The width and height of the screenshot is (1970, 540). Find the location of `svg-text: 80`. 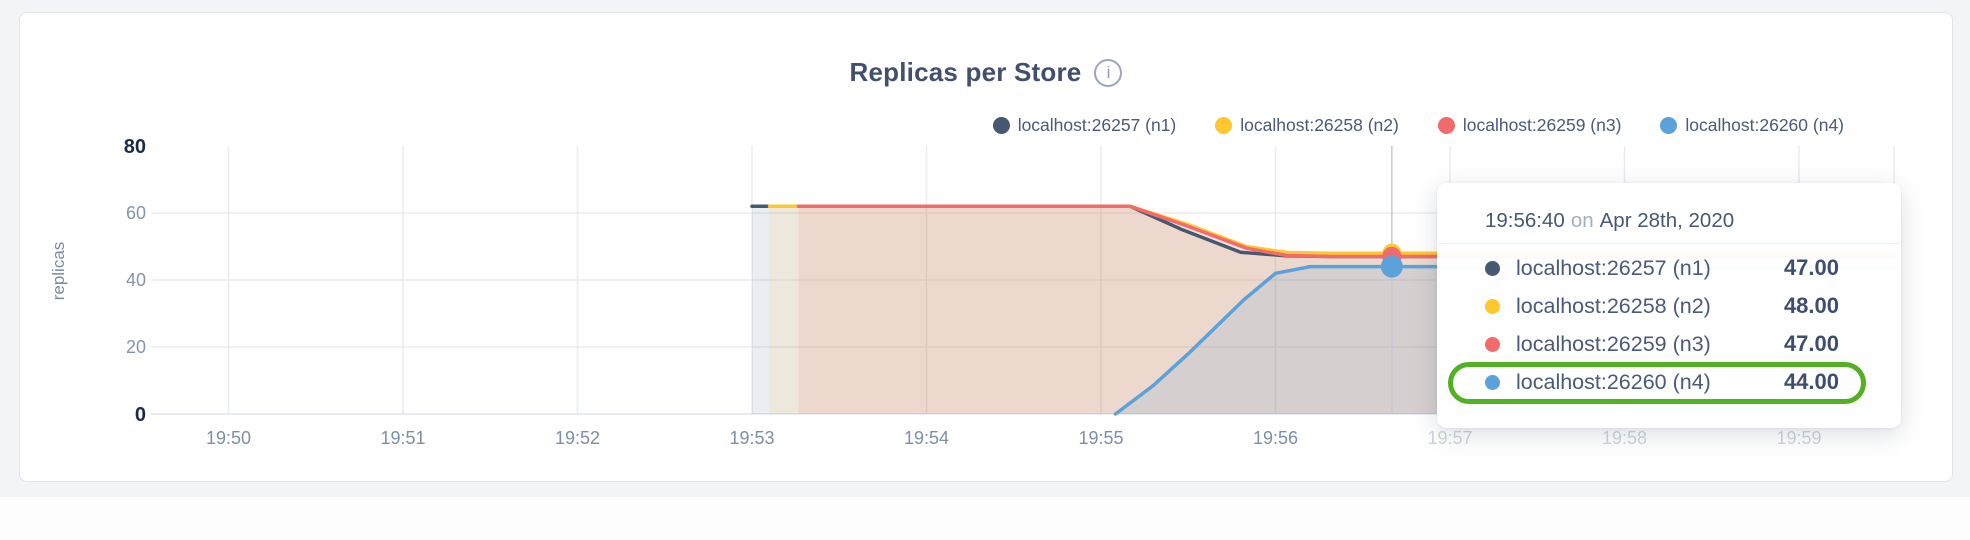

svg-text: 80 is located at coordinates (135, 147).